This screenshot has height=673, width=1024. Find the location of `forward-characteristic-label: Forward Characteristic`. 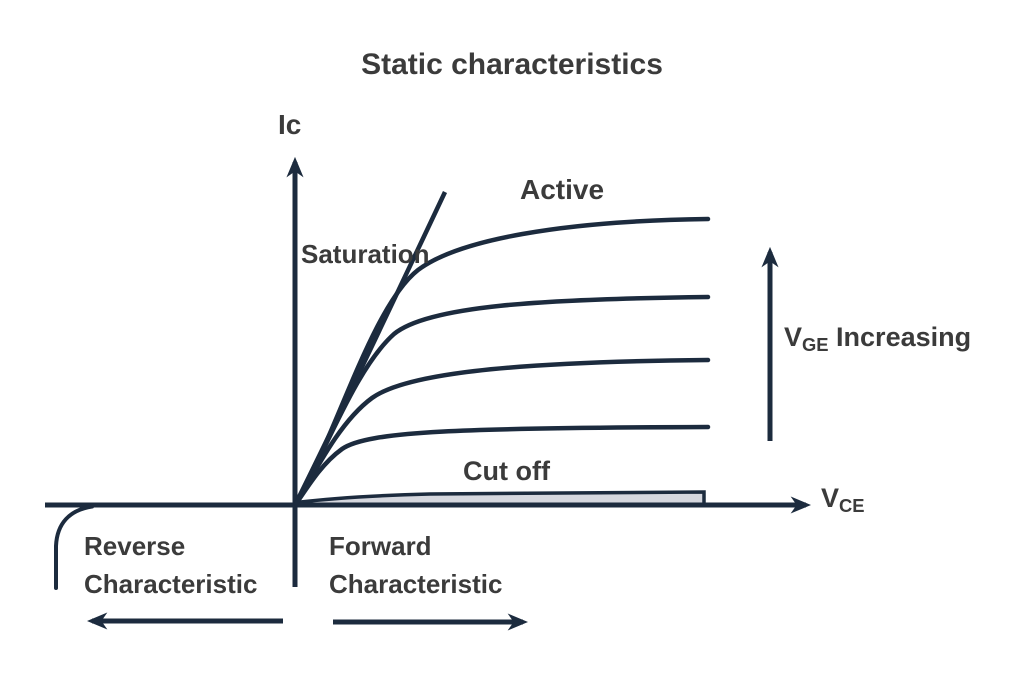

forward-characteristic-label: Forward Characteristic is located at coordinates (415, 565).